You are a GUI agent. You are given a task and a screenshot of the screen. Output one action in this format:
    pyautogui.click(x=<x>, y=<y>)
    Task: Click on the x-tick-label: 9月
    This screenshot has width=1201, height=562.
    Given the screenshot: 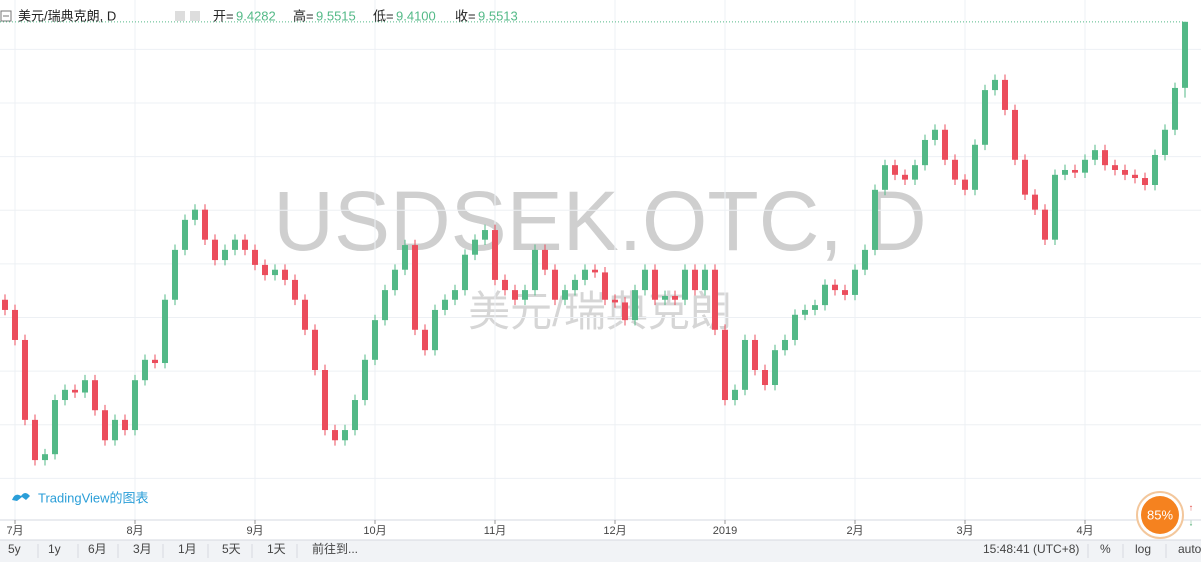 What is the action you would take?
    pyautogui.click(x=254, y=531)
    